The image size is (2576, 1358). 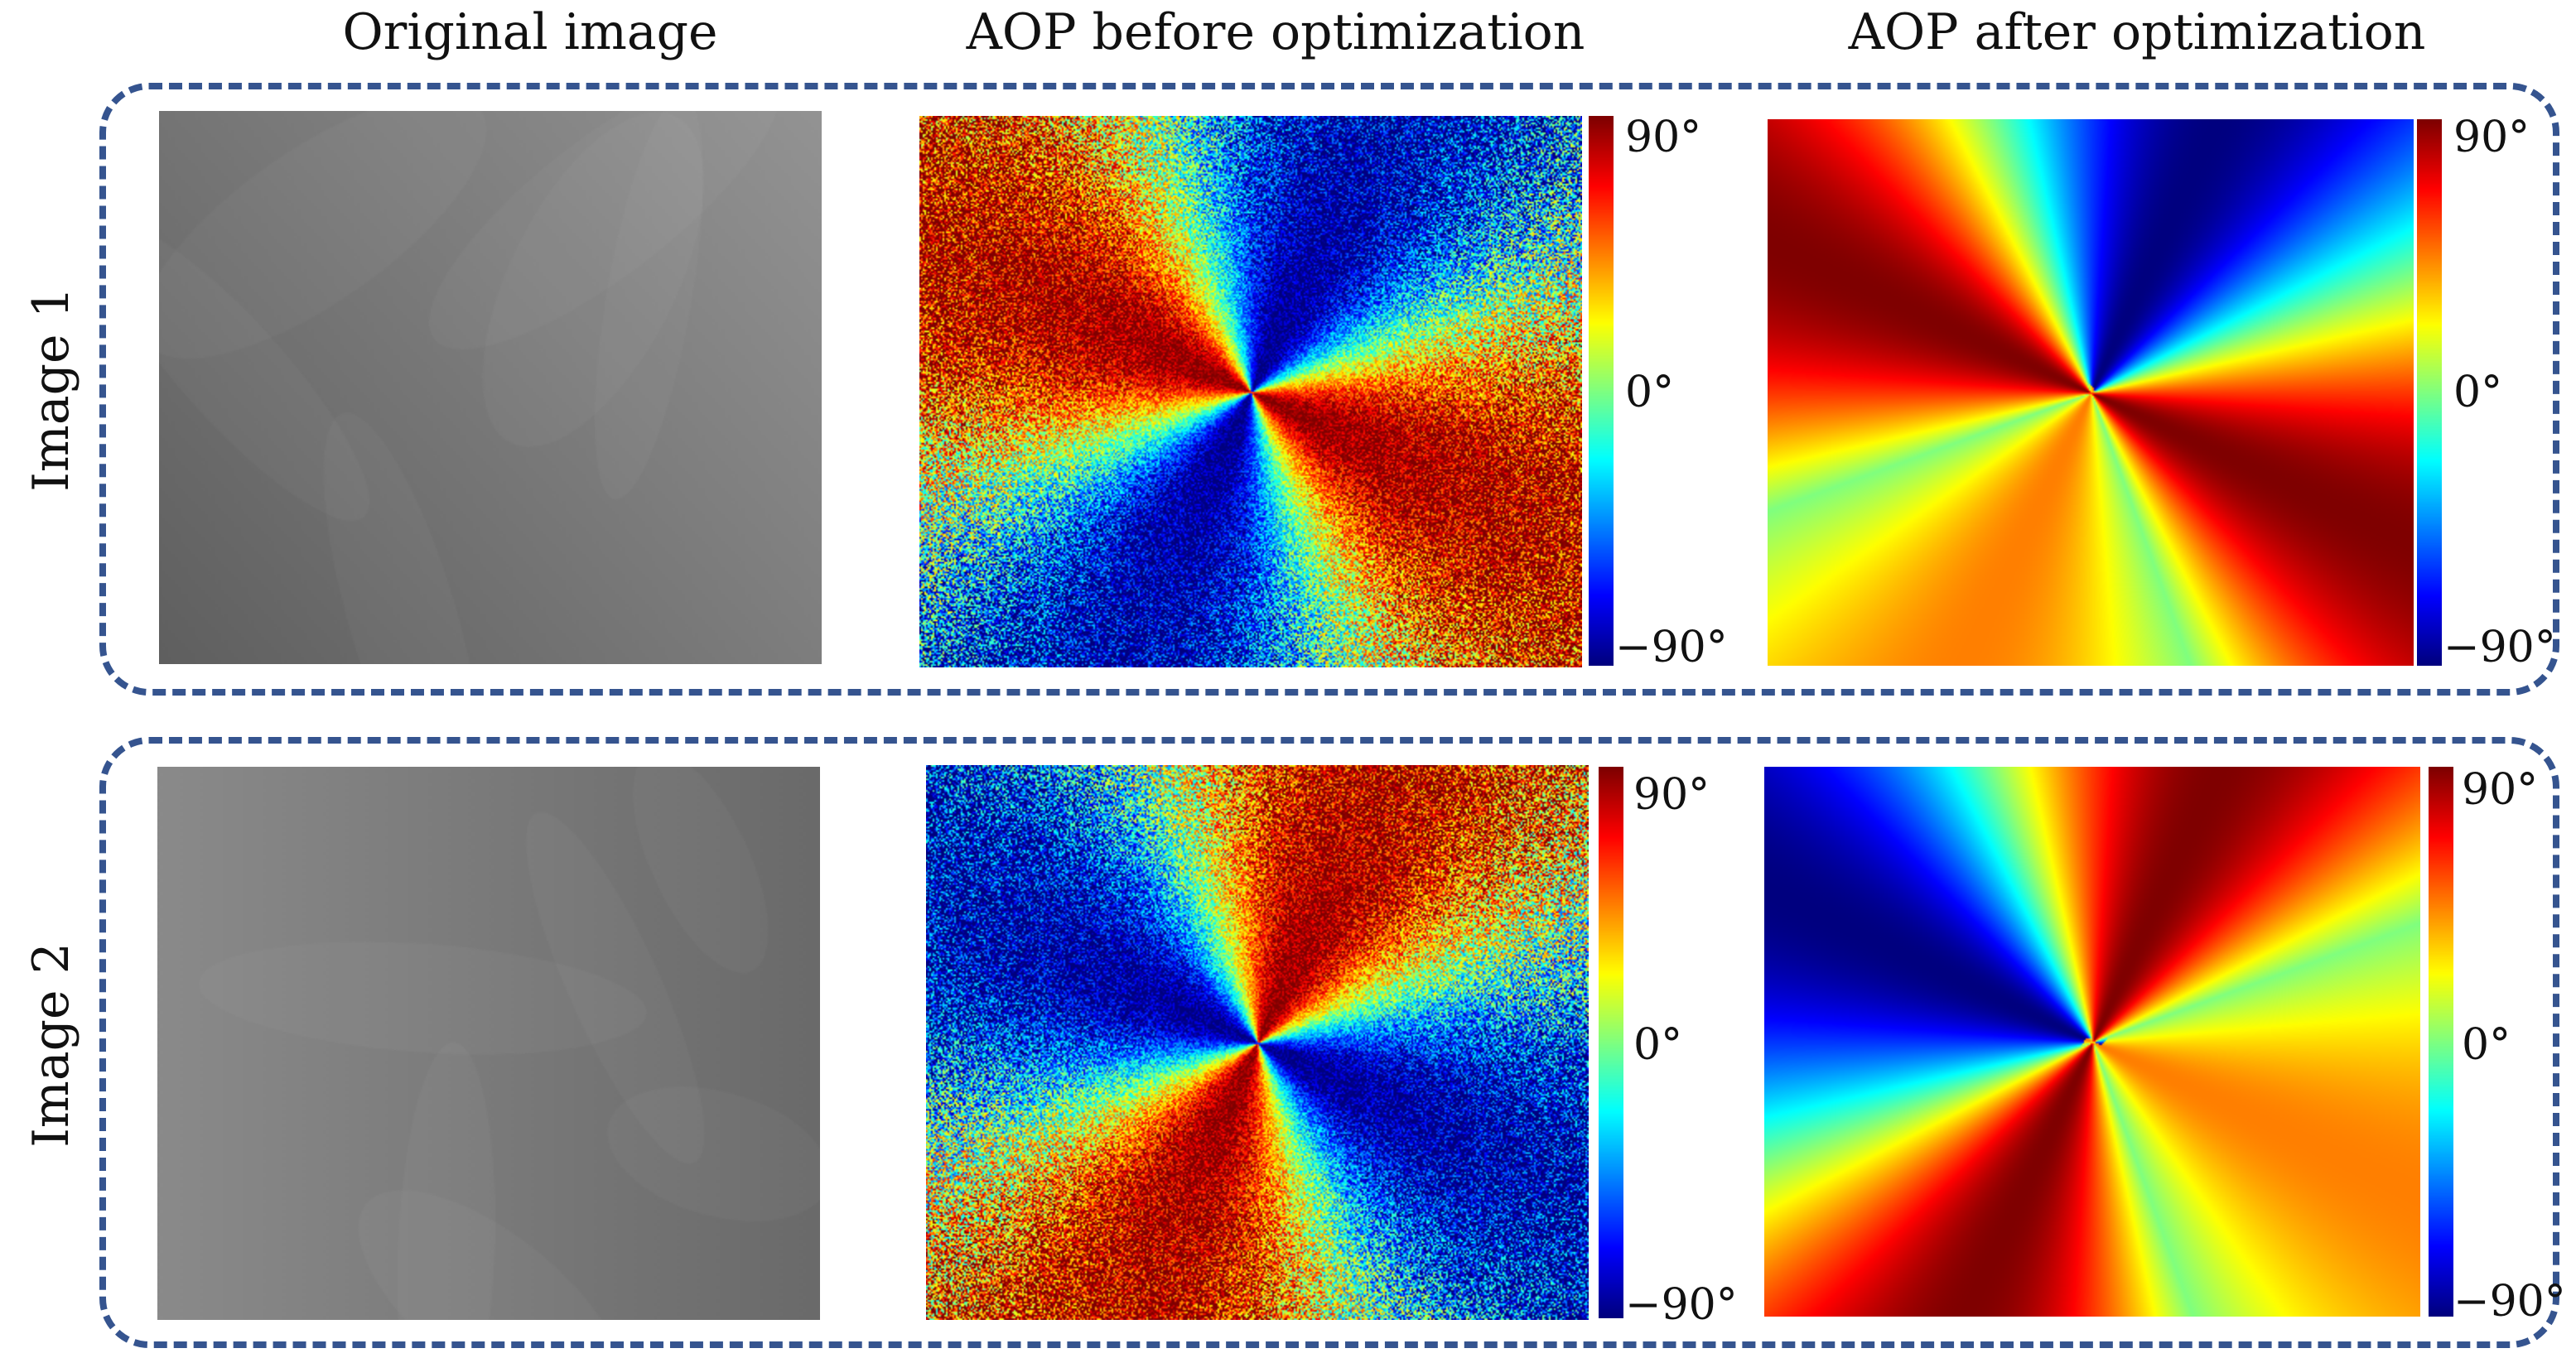 I want to click on column-title-aop-after: AOP after optimization, so click(x=2137, y=32).